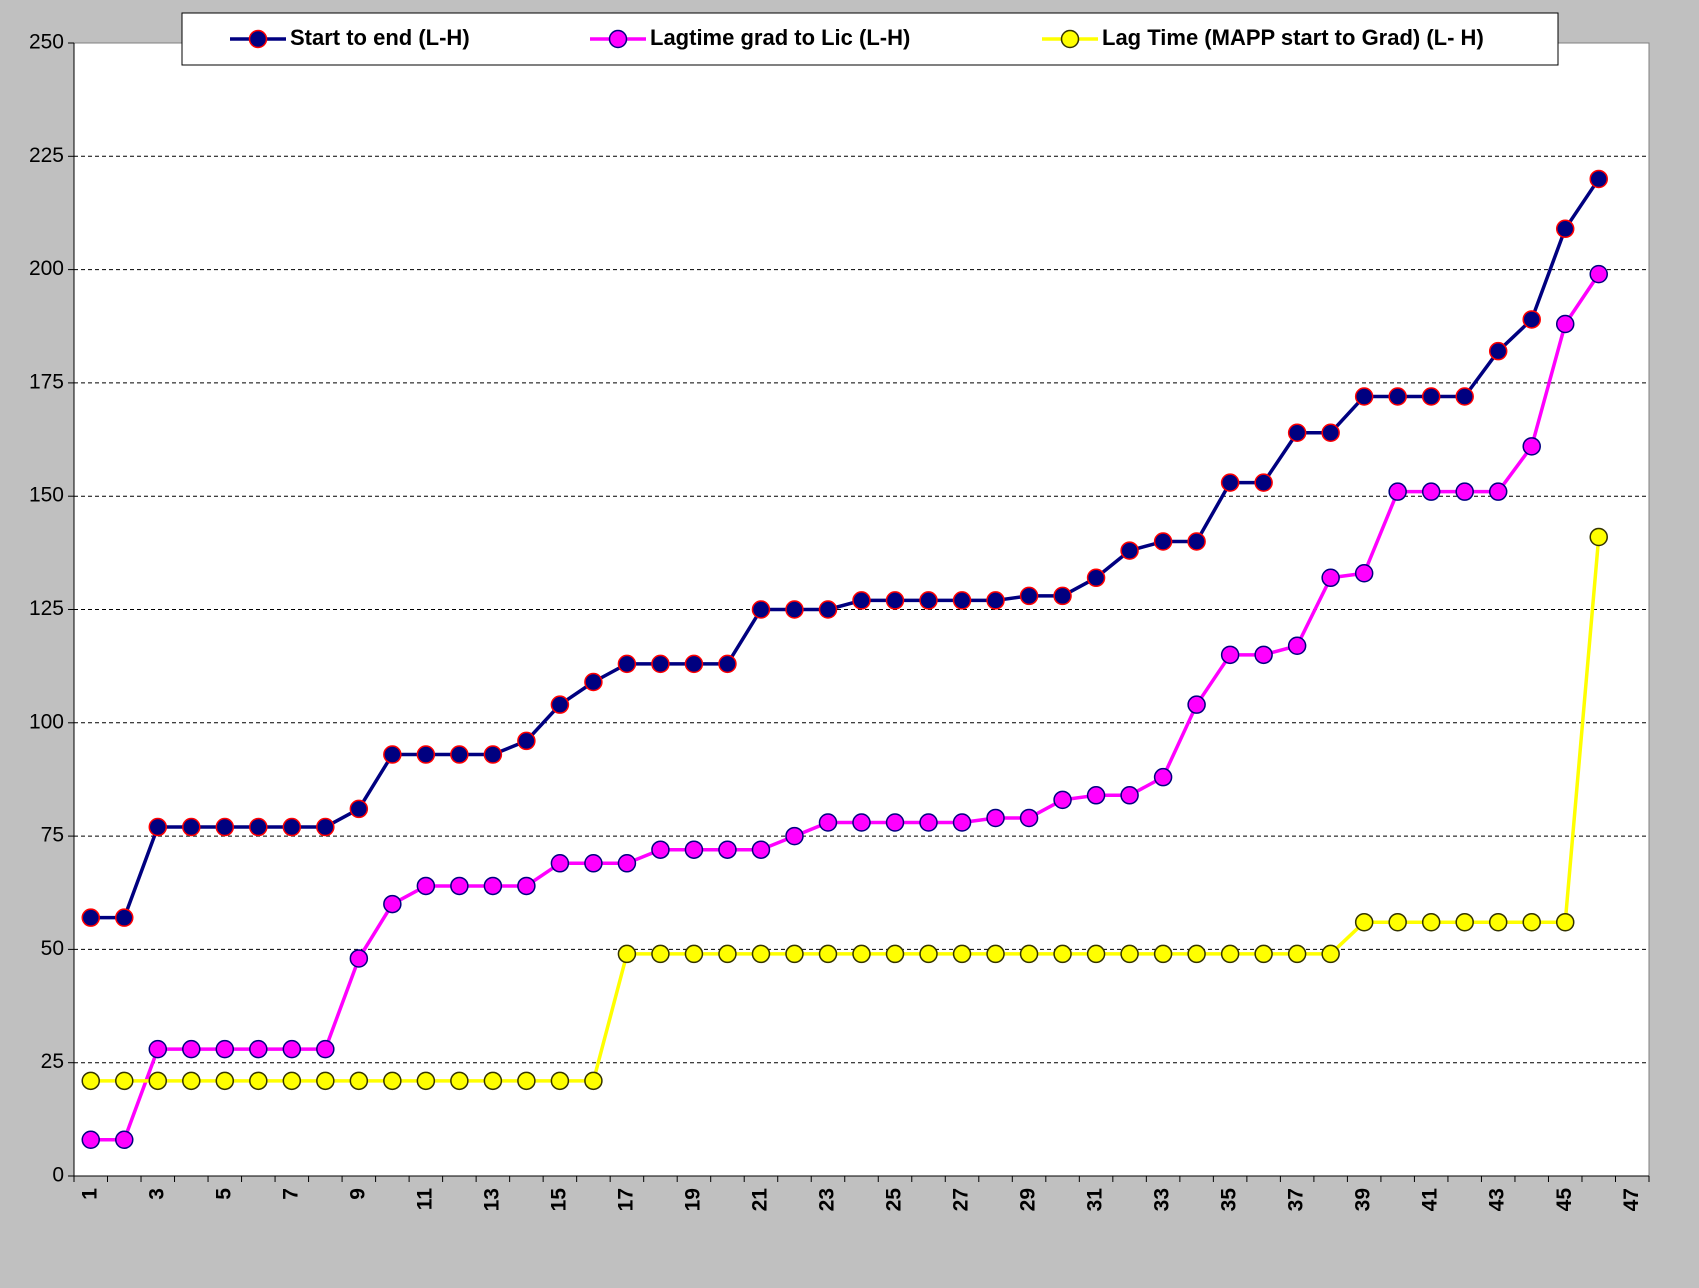  What do you see at coordinates (870, 39) in the screenshot?
I see `legend-box` at bounding box center [870, 39].